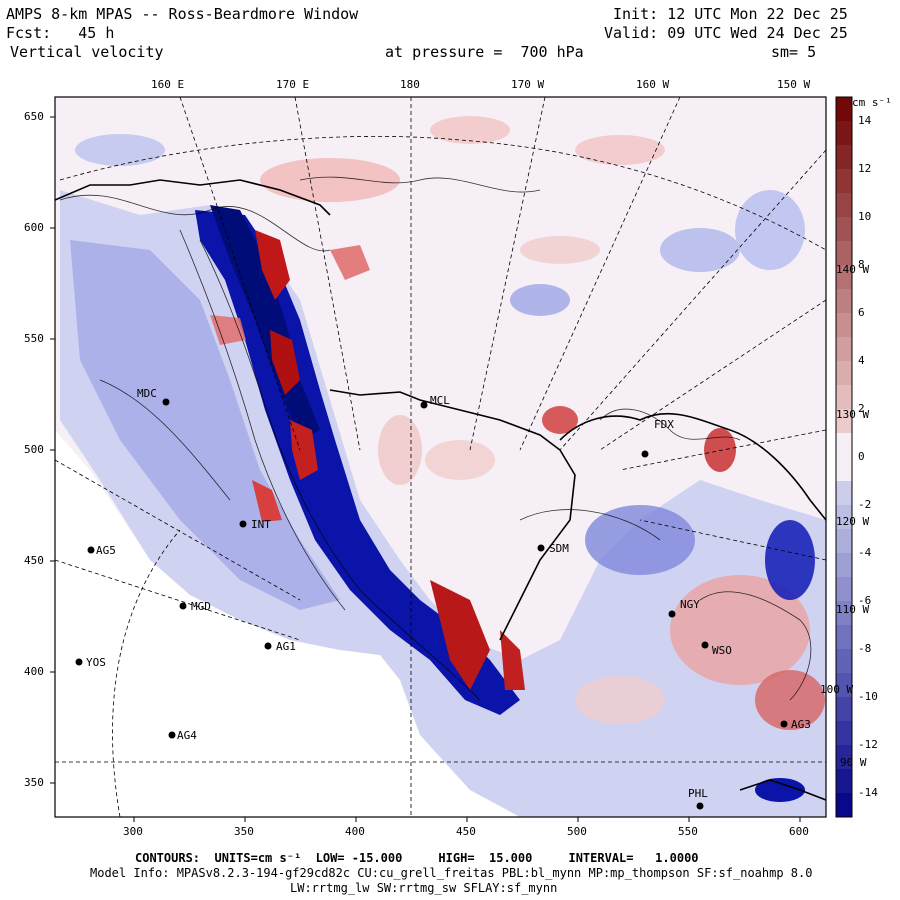 The image size is (900, 900). What do you see at coordinates (865, 216) in the screenshot?
I see `colorbar-label: 10` at bounding box center [865, 216].